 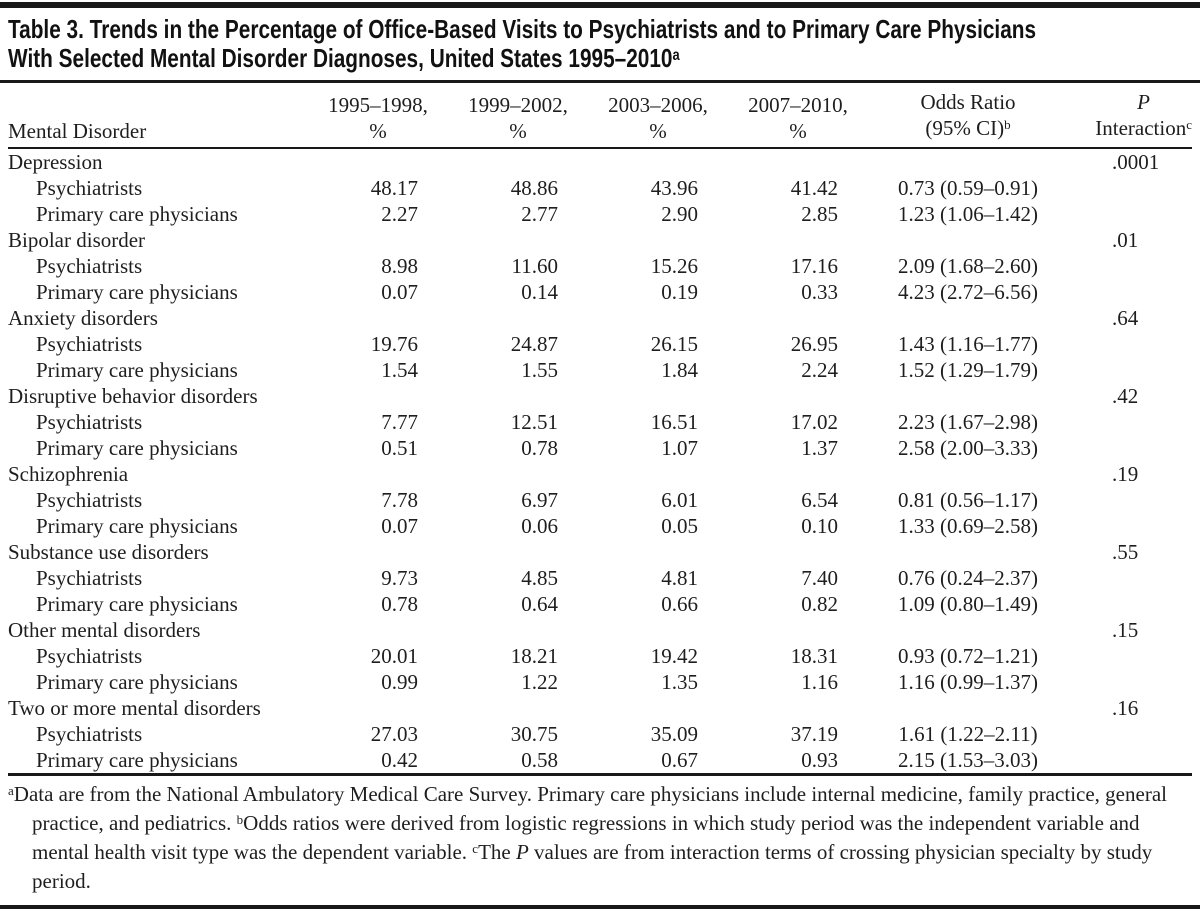 I want to click on pct-value: 0.10, so click(x=819, y=526).